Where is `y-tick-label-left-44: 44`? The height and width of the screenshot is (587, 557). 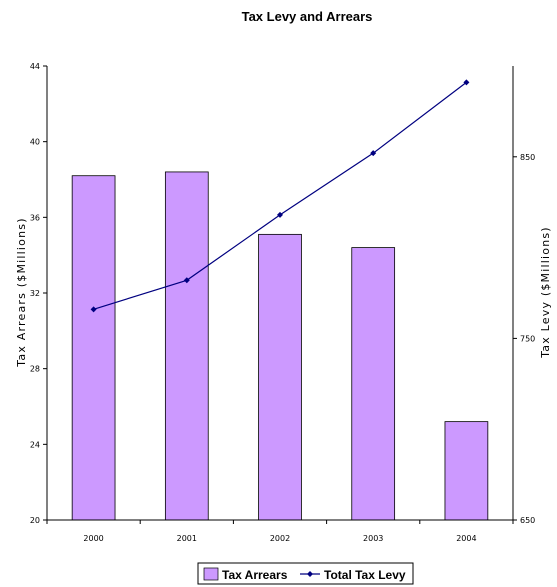
y-tick-label-left-44: 44 is located at coordinates (35, 66).